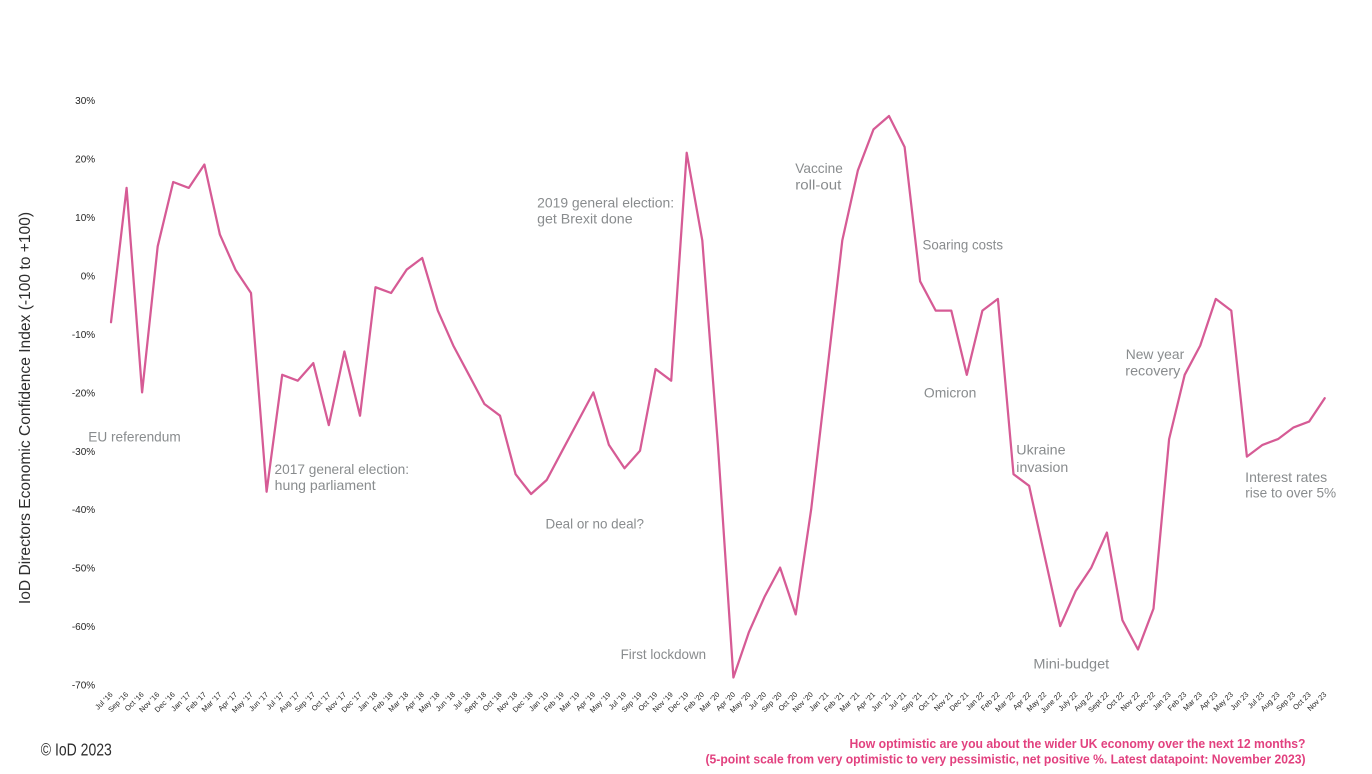  I want to click on svg-text: 0%, so click(88, 277).